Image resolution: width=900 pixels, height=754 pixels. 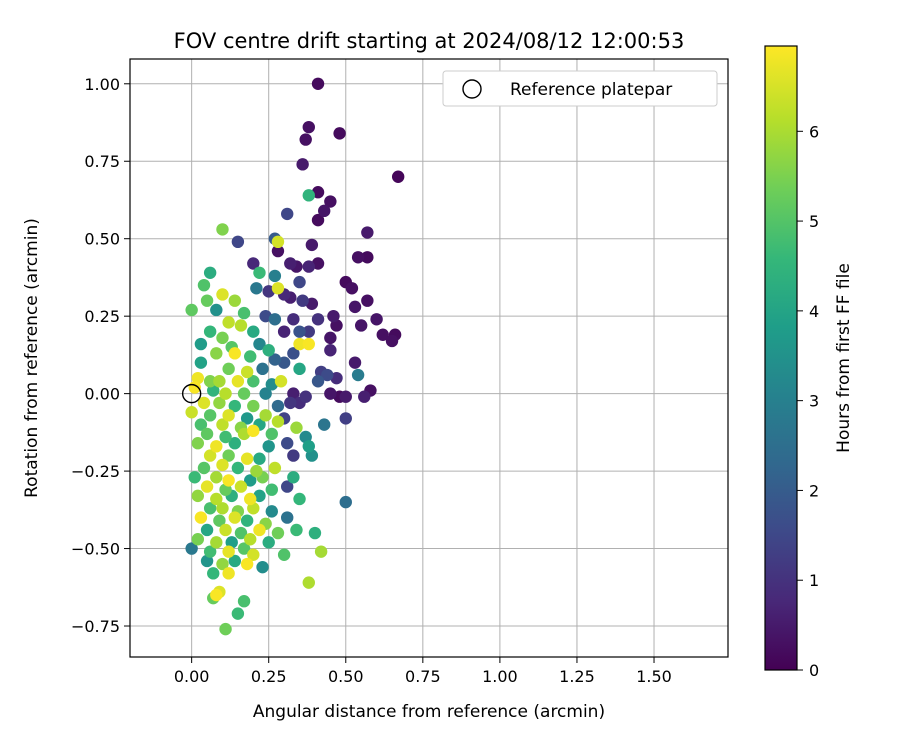 I want to click on colorbar-tick-label: 4, so click(x=814, y=311).